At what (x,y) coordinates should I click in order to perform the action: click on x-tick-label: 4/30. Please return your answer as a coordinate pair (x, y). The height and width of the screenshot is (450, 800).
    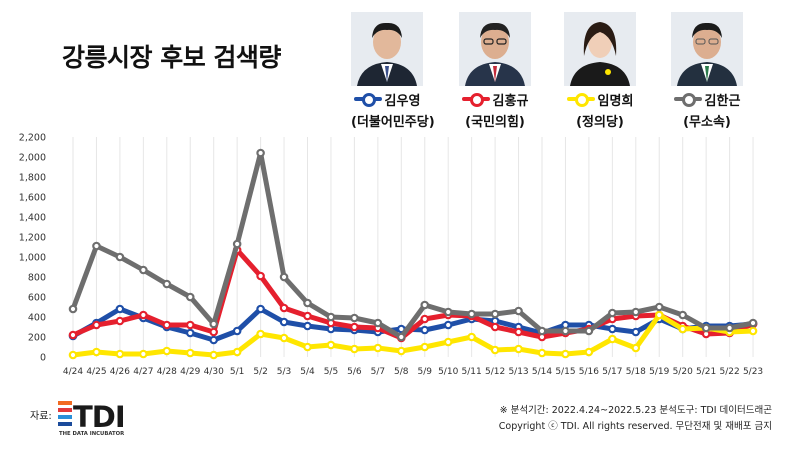
    Looking at the image, I should click on (214, 372).